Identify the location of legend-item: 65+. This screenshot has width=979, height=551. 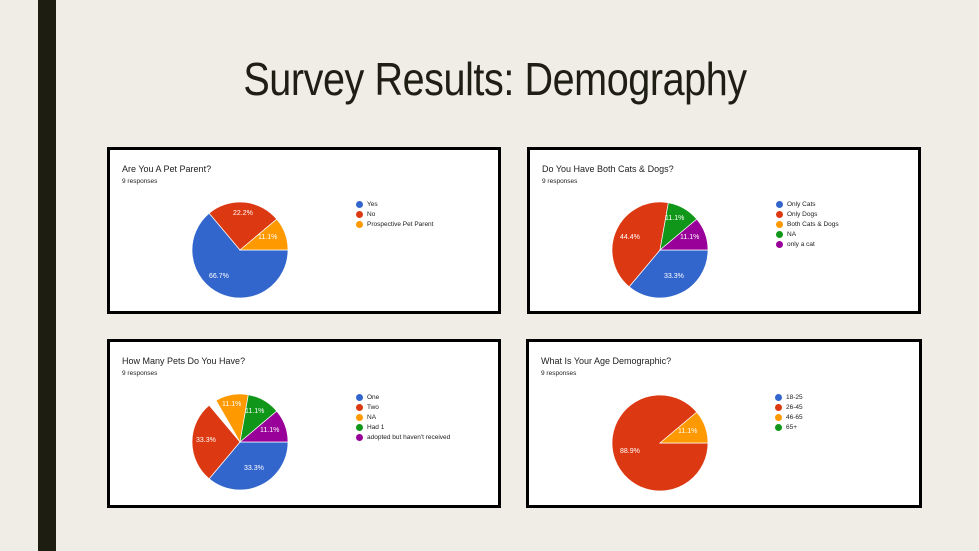
(789, 427).